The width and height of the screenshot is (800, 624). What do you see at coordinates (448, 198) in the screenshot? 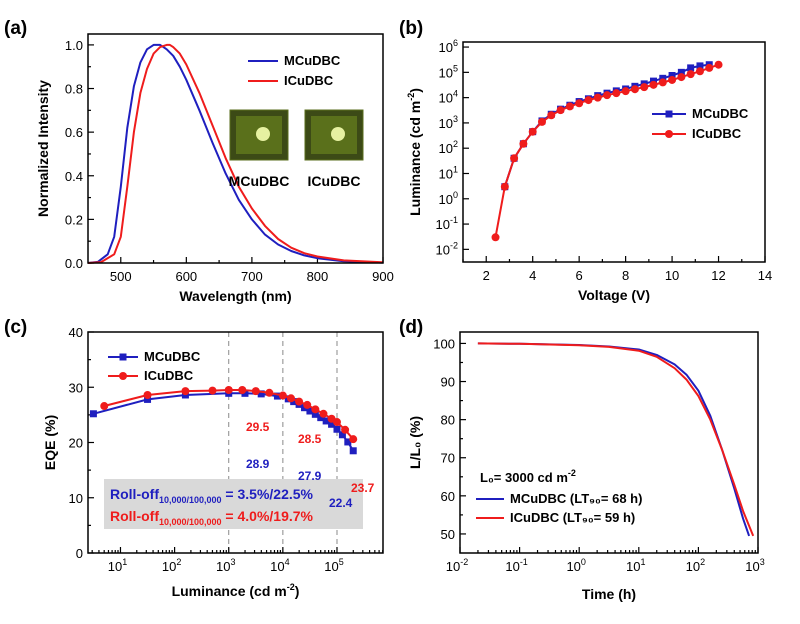
I see `y-tick-label: 10⁰` at bounding box center [448, 198].